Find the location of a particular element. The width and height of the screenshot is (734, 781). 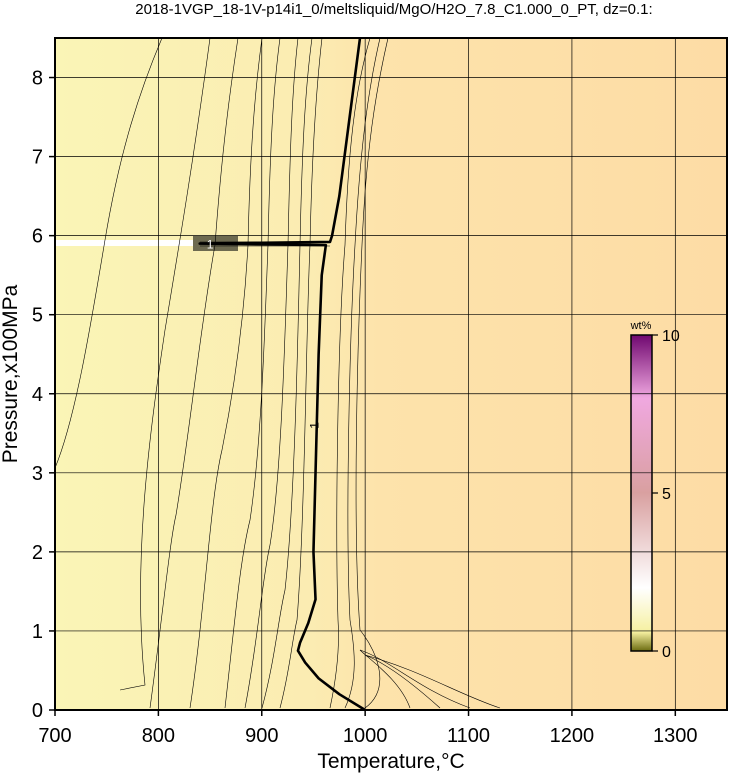

y-tick-label: 6 is located at coordinates (37, 237).